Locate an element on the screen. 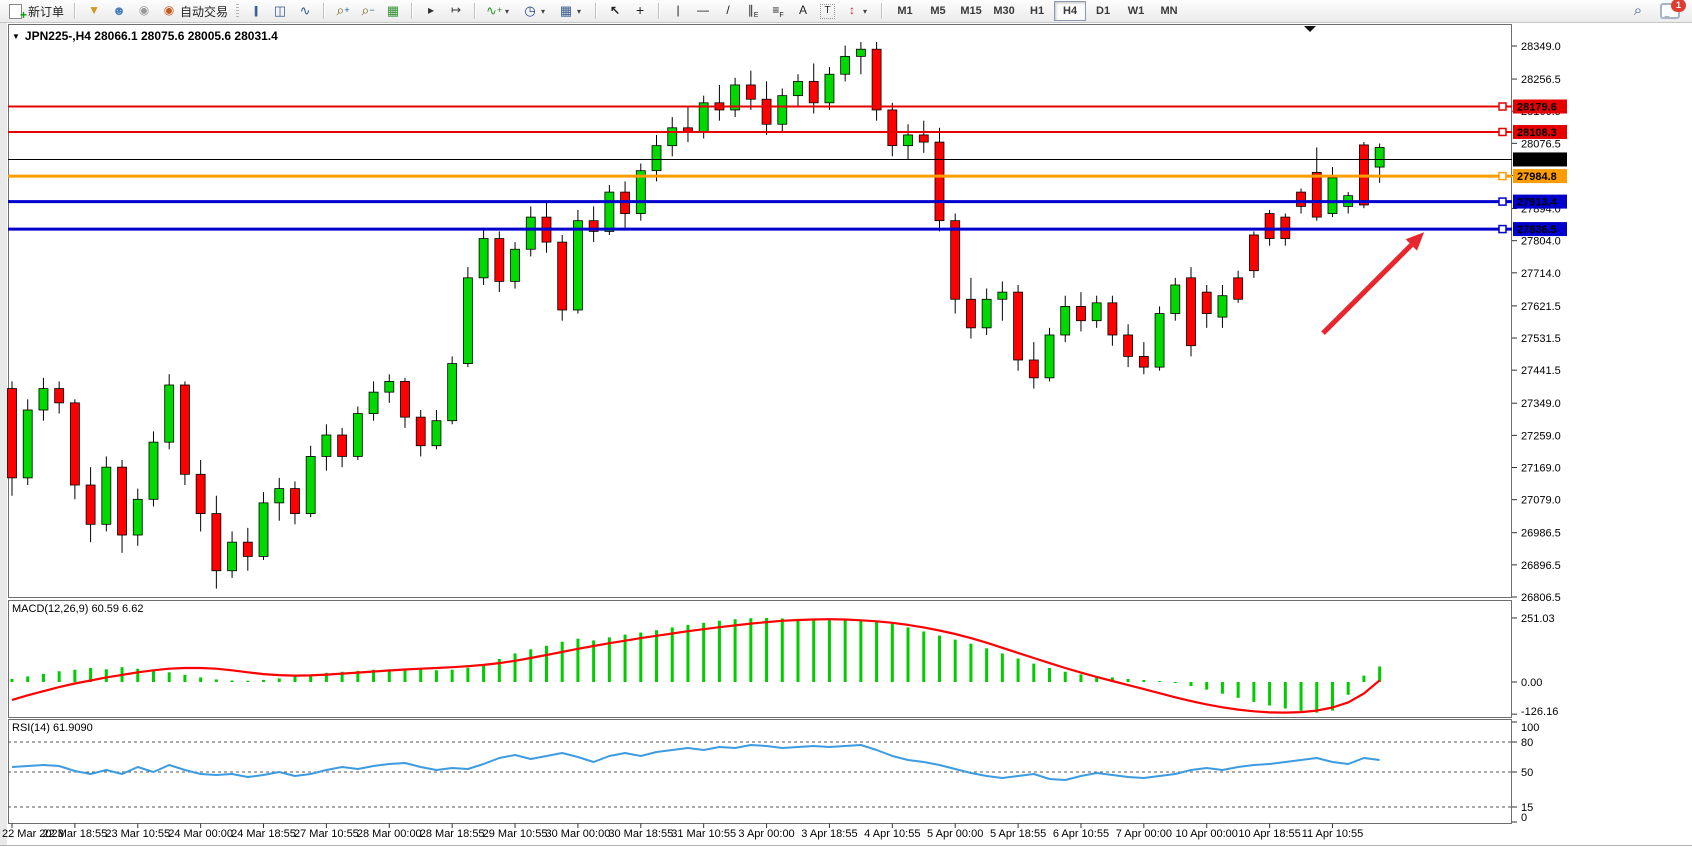  data-window-button is located at coordinates (119, 11).